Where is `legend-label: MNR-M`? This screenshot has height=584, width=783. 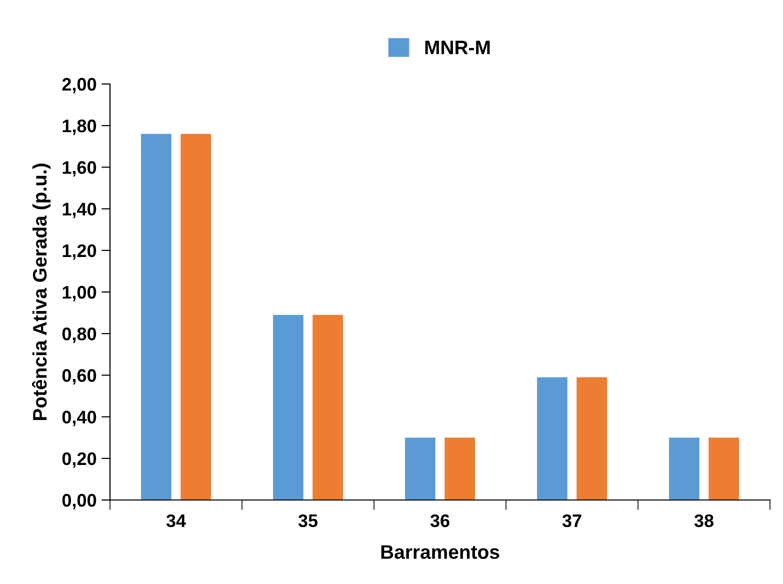 legend-label: MNR-M is located at coordinates (457, 47).